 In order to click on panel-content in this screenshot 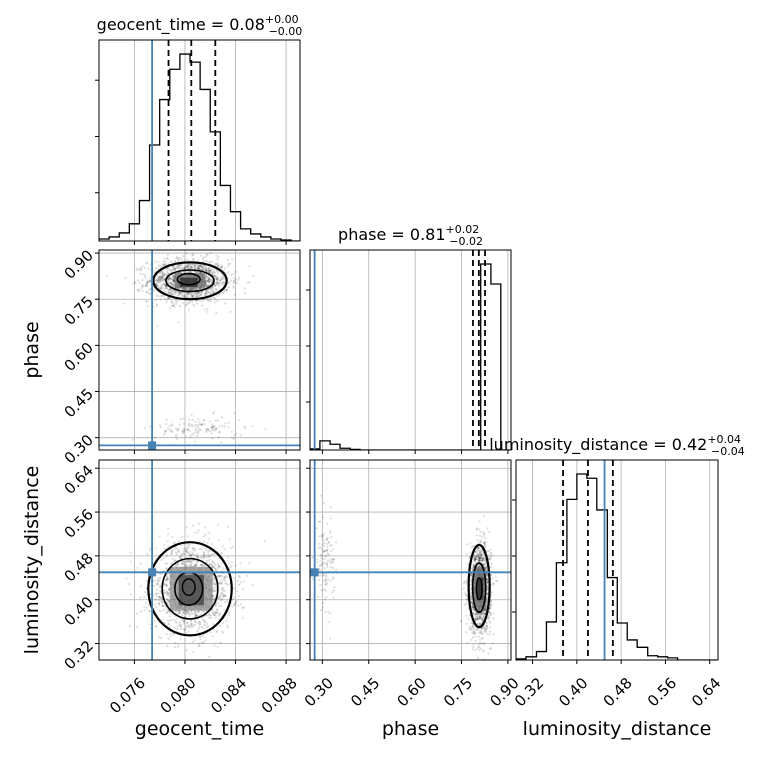, I will do `click(199, 140)`.